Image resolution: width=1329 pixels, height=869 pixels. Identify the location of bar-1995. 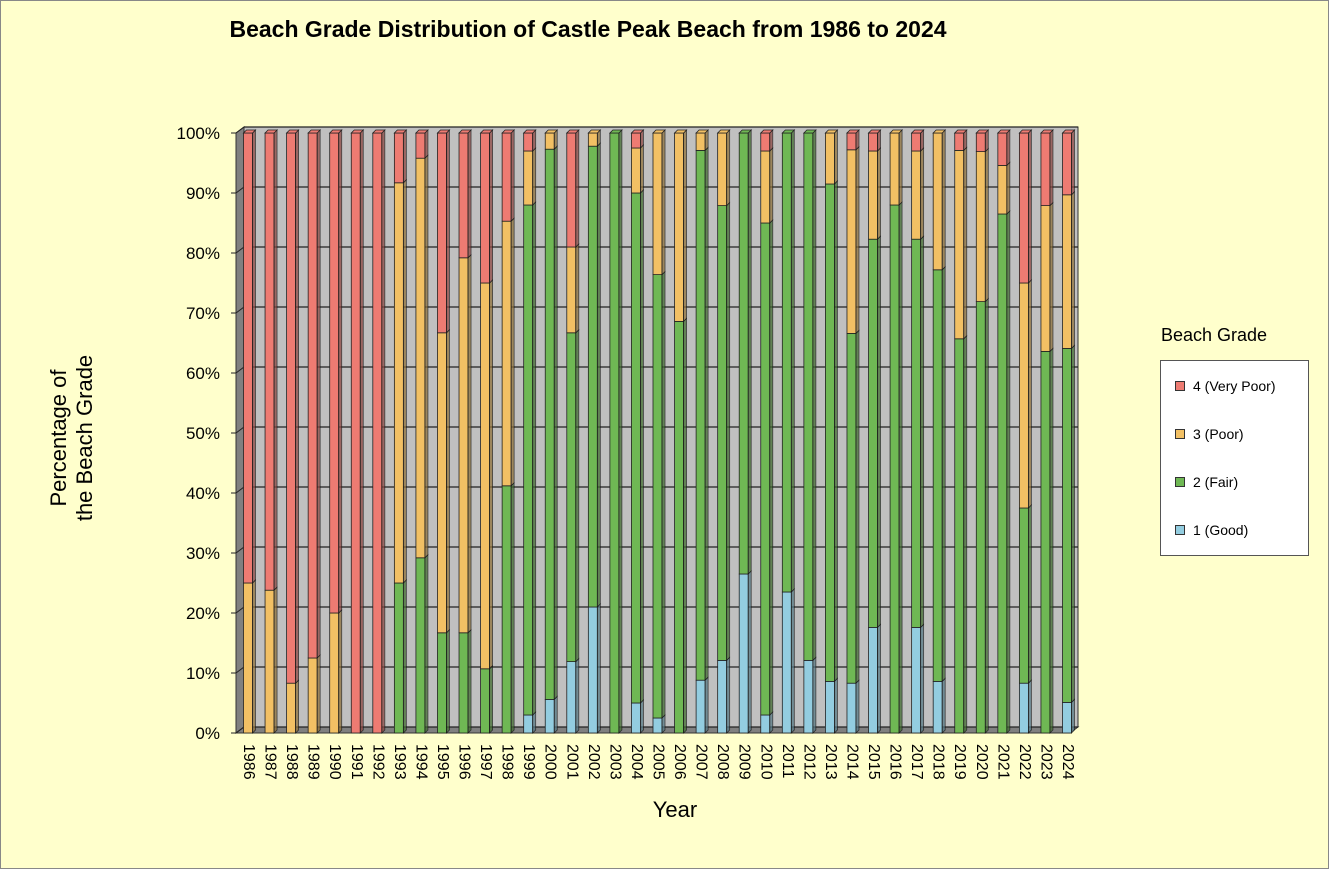
(443, 431).